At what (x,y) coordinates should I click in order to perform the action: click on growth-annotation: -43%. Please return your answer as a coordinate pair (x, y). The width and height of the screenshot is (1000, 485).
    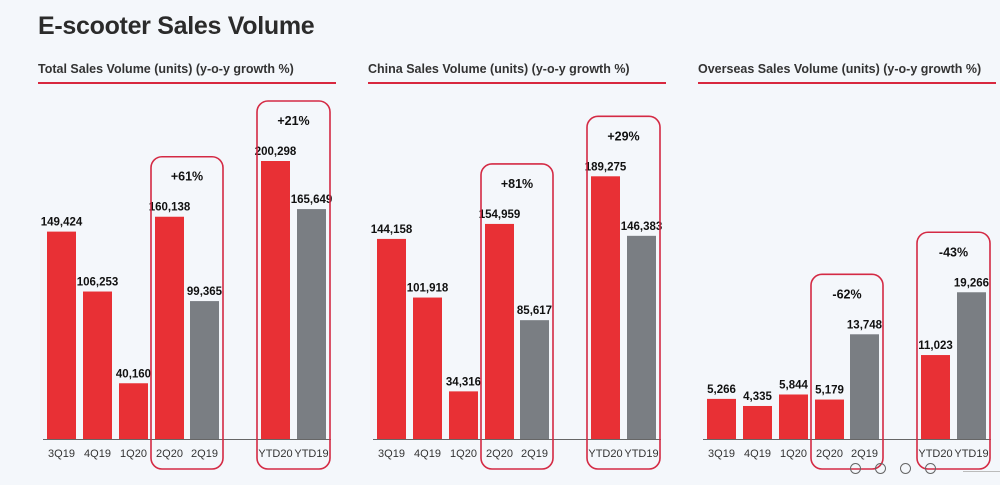
    Looking at the image, I should click on (953, 252).